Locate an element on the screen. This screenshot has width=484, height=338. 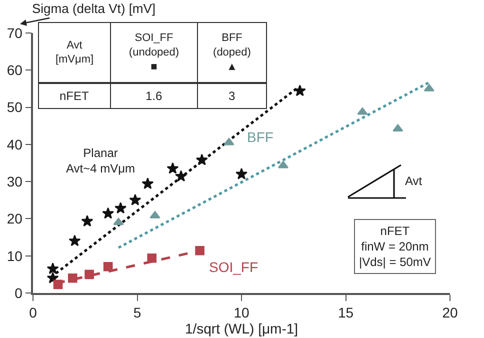
annotation: Avt is located at coordinates (414, 181).